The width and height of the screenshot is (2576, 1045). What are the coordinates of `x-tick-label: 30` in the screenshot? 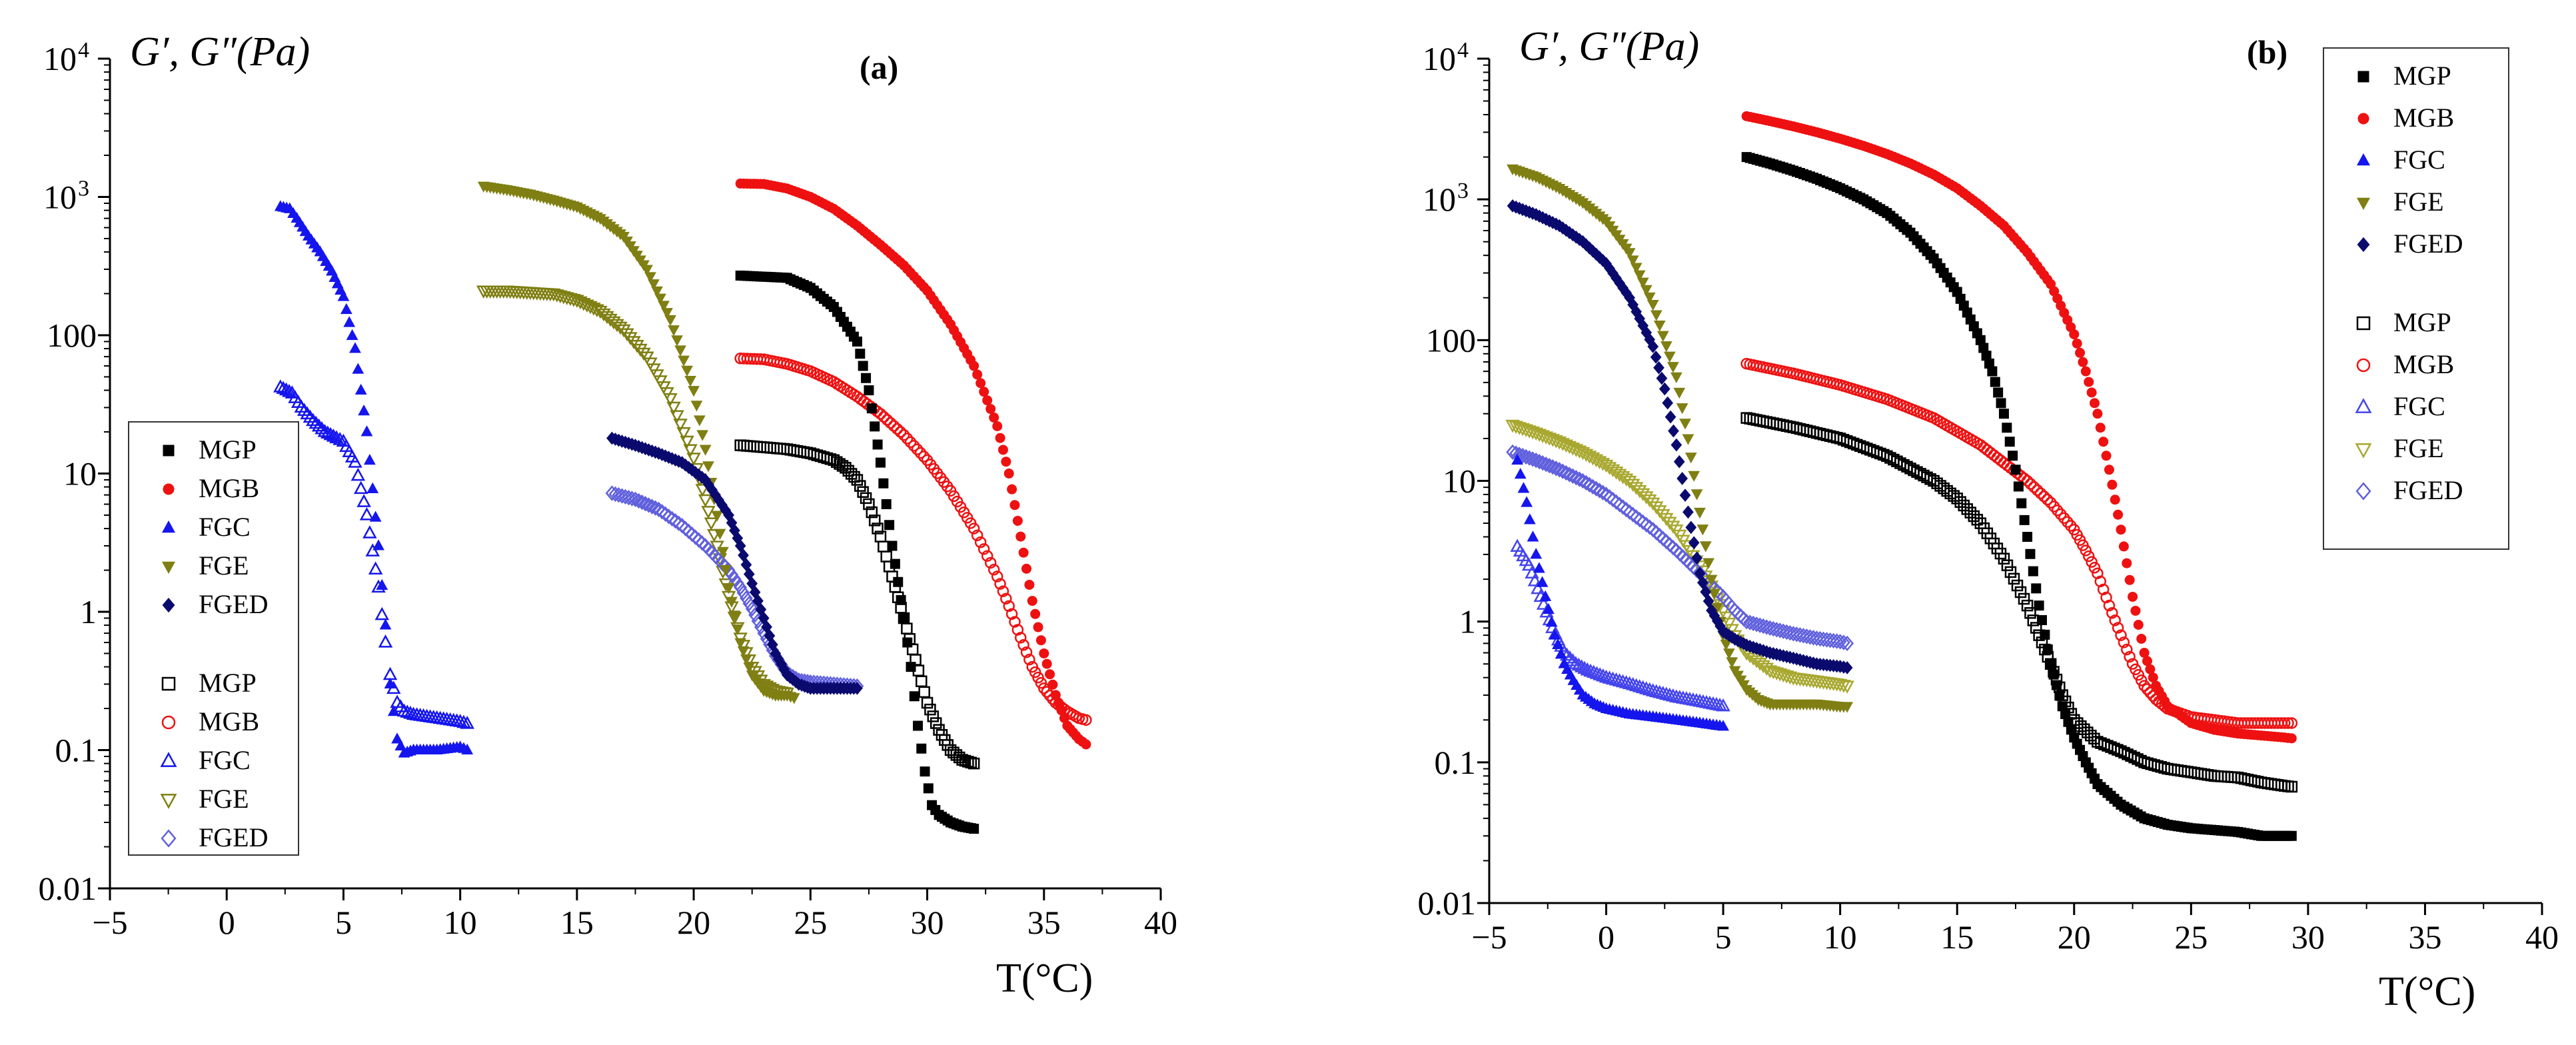 It's located at (928, 922).